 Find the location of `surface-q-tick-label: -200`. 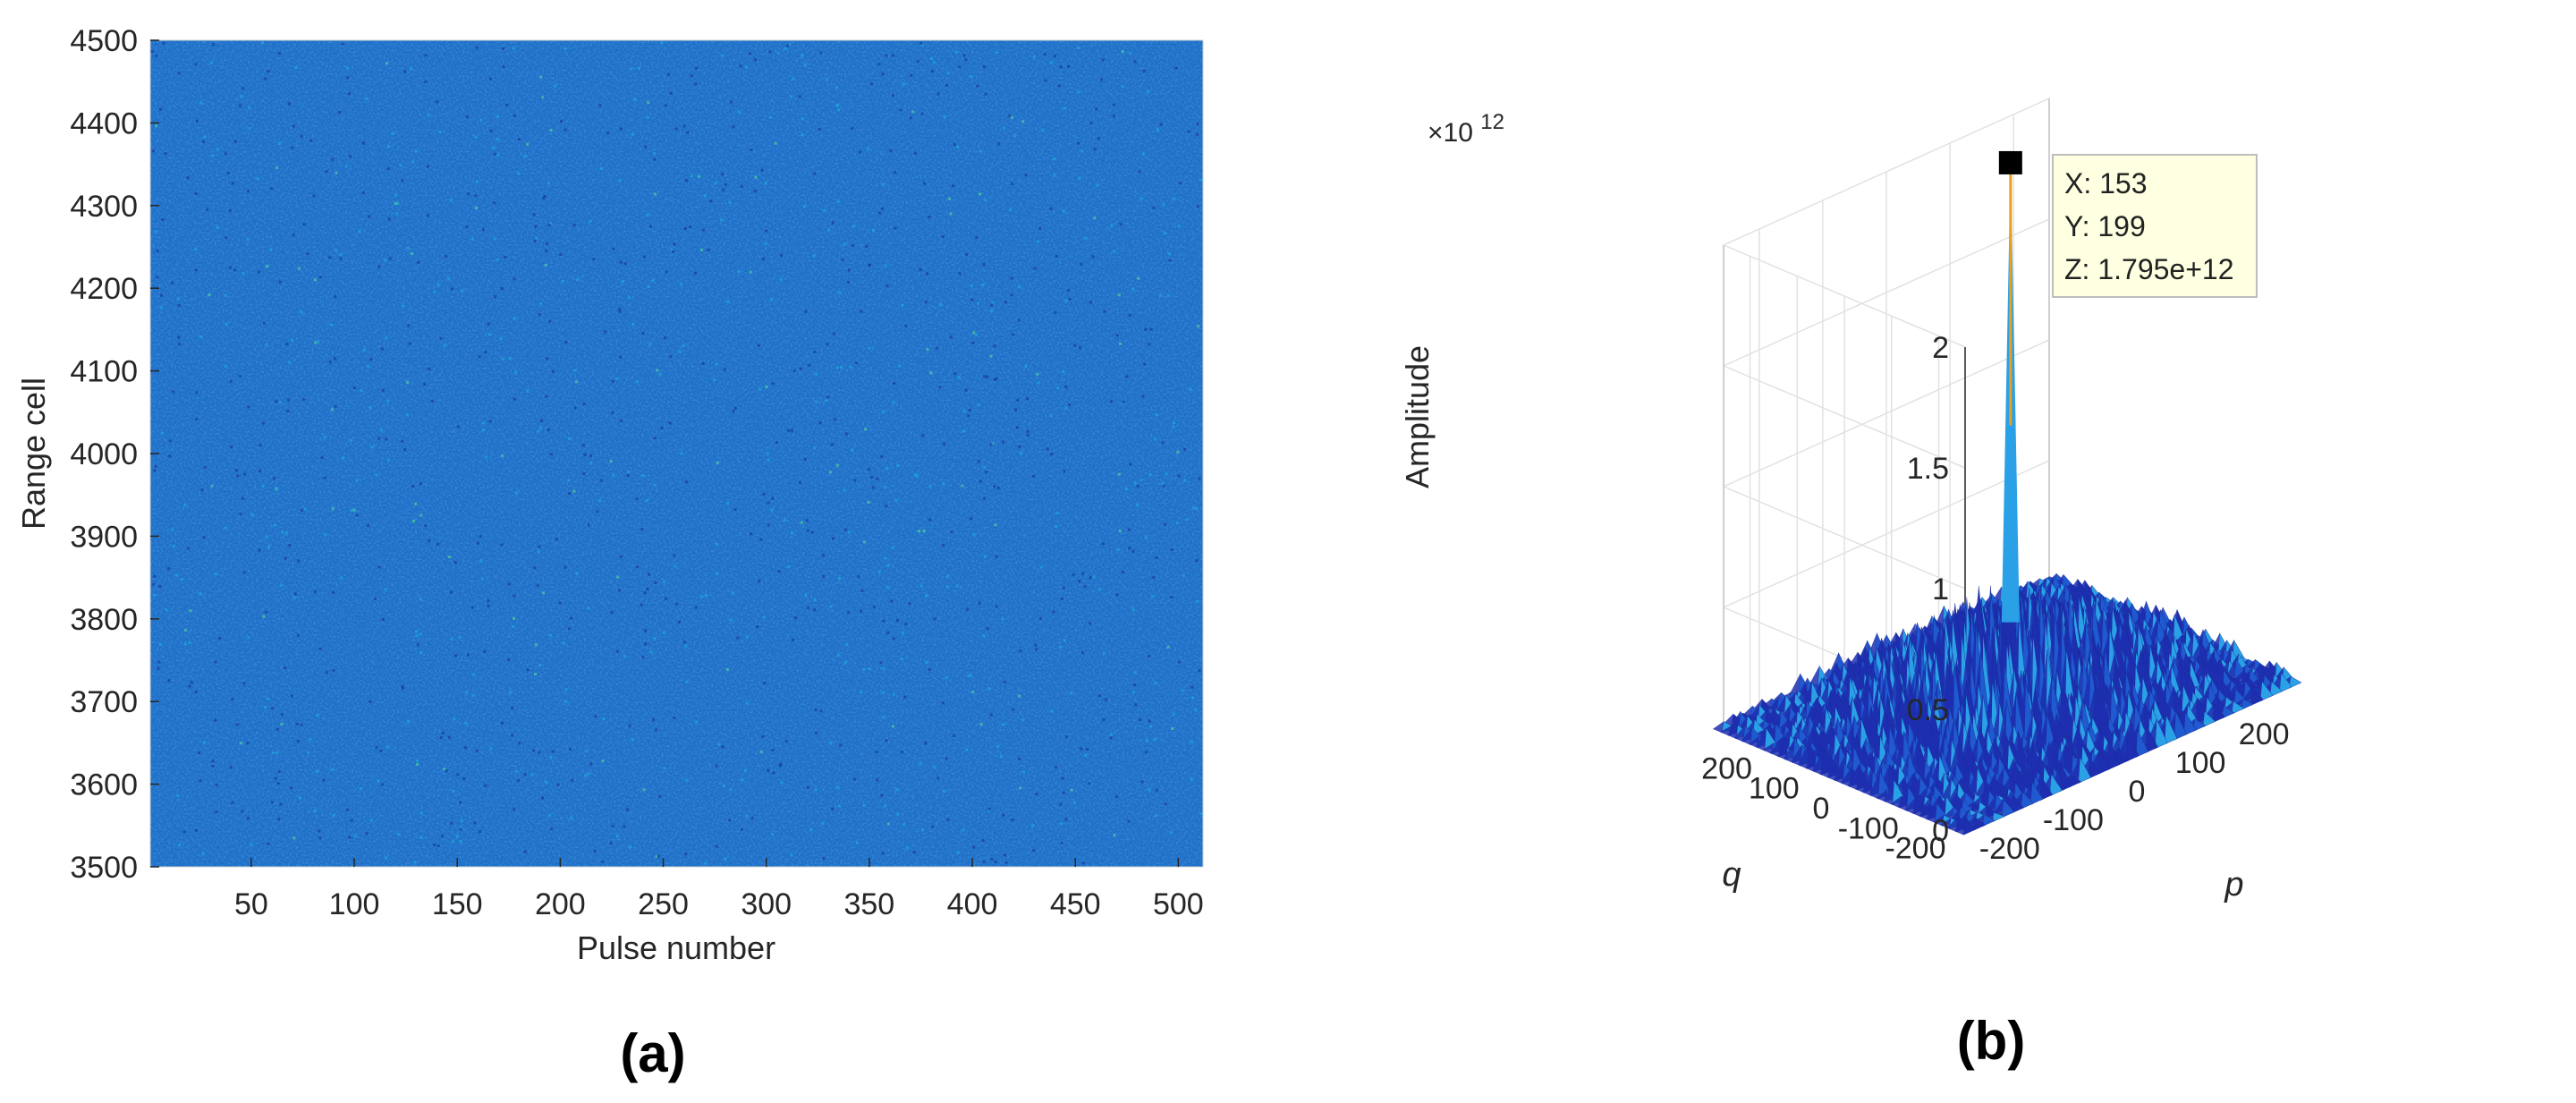

surface-q-tick-label: -200 is located at coordinates (1915, 849).